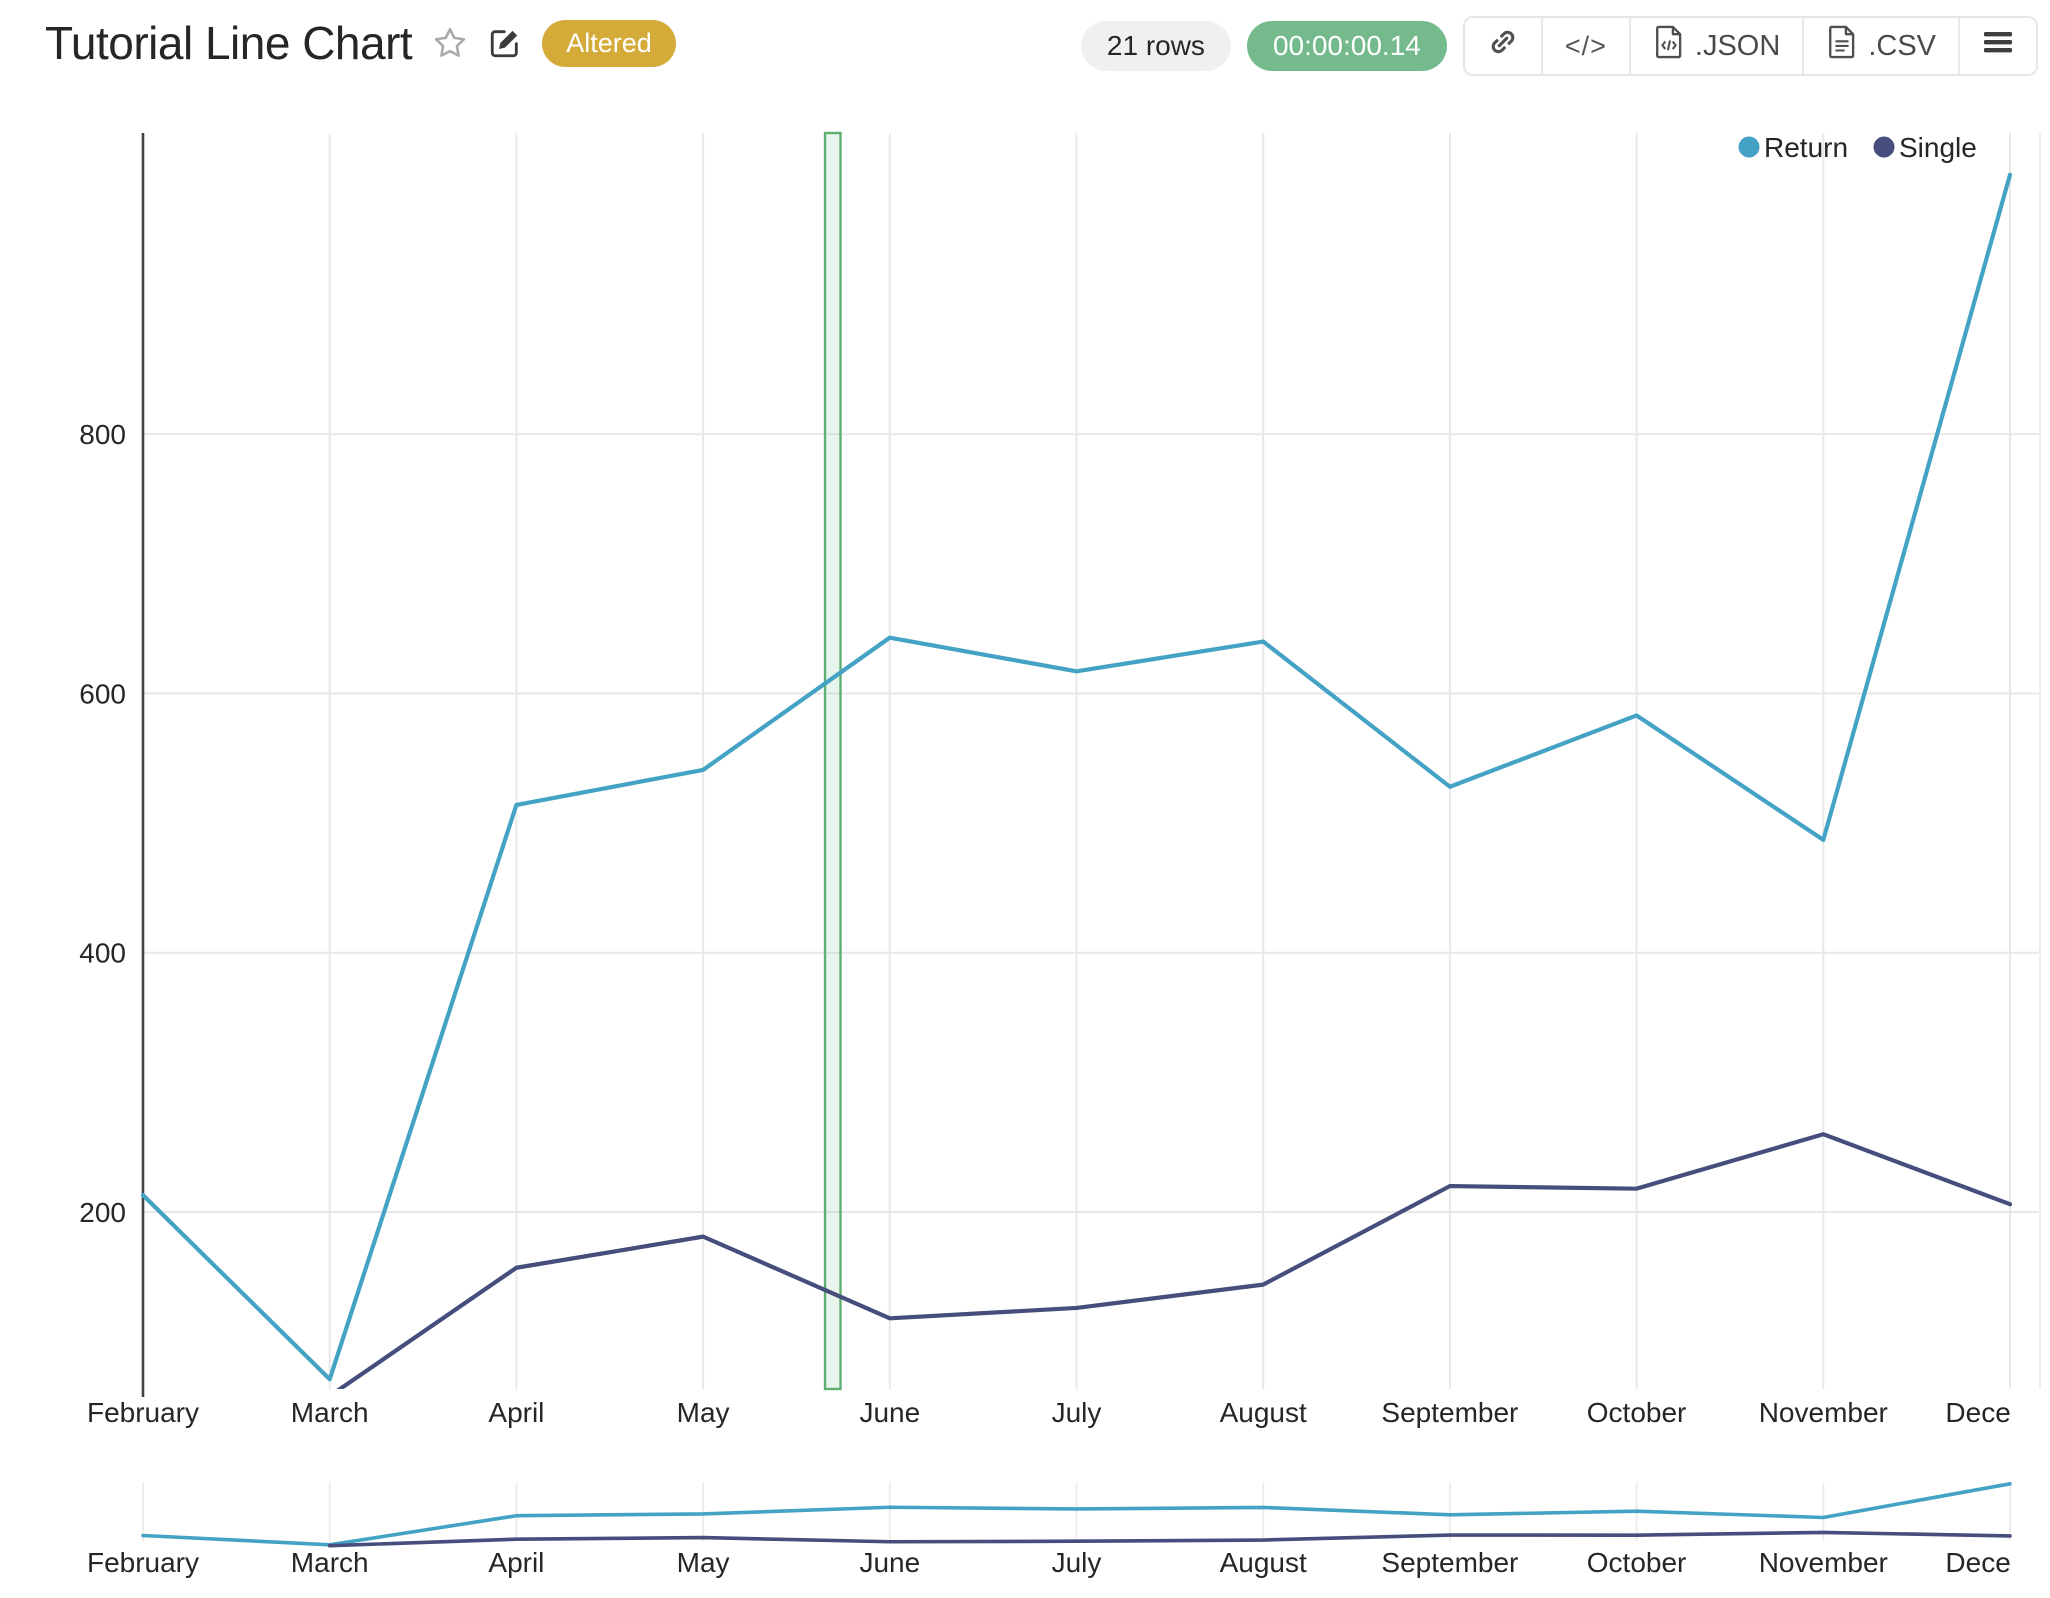 Image resolution: width=2050 pixels, height=1598 pixels. Describe the element at coordinates (330, 1562) in the screenshot. I see `overview-tick-label: March` at that location.